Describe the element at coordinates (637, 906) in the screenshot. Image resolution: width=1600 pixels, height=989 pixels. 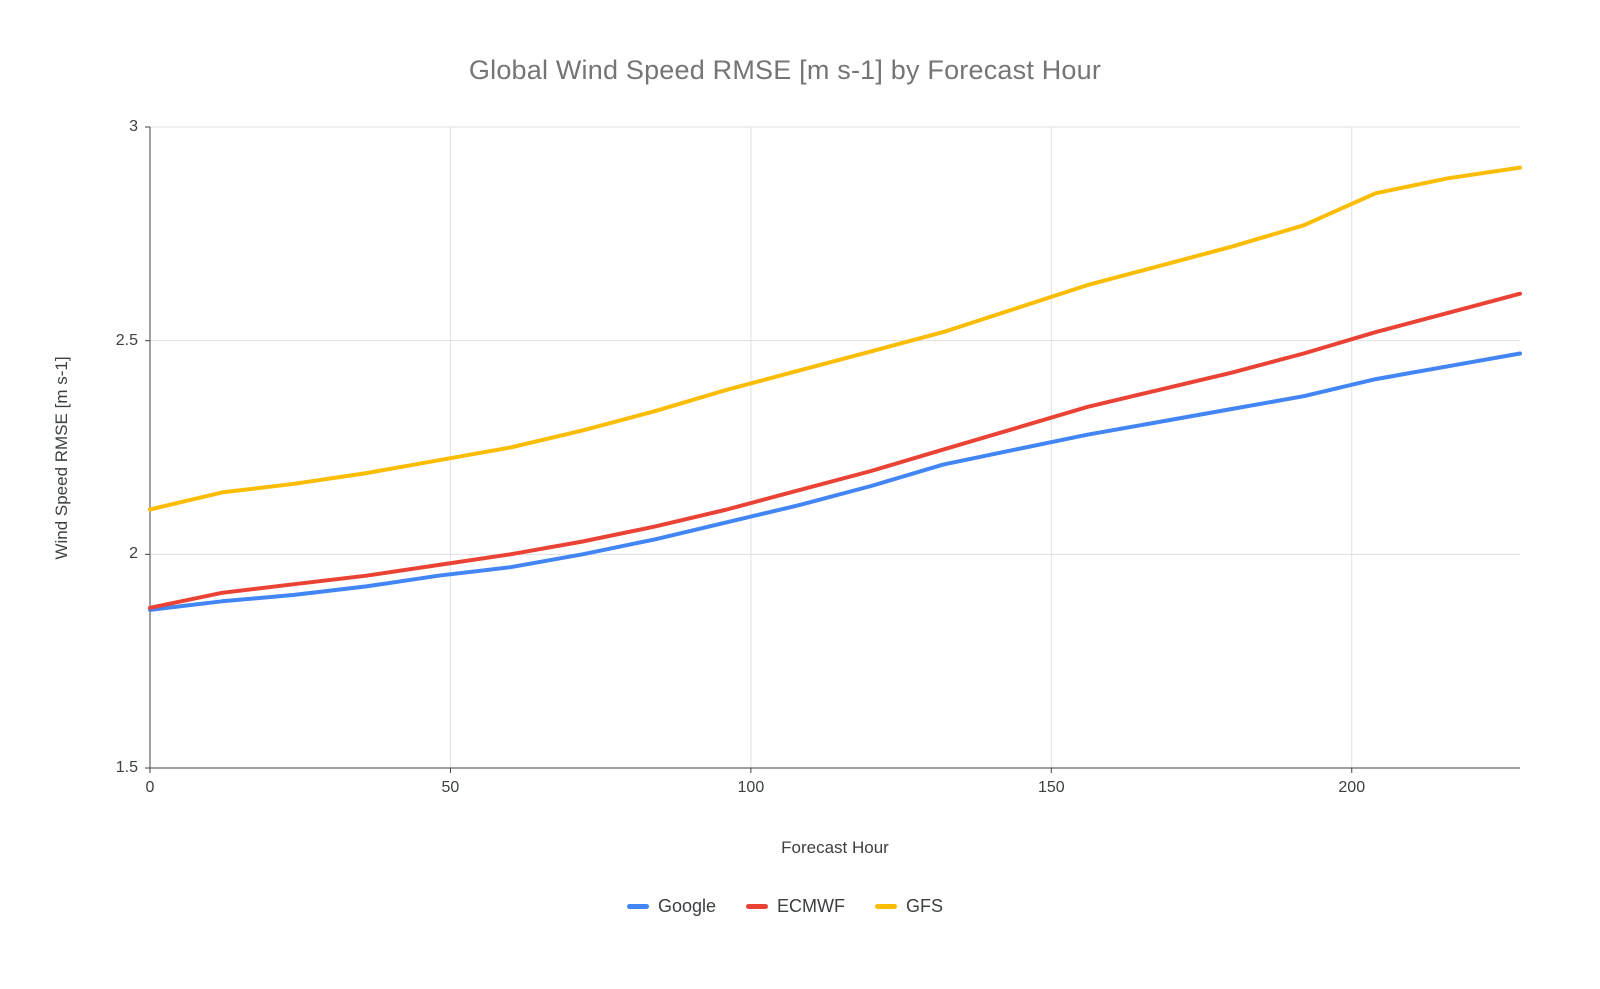
I see `legend-marker-google` at that location.